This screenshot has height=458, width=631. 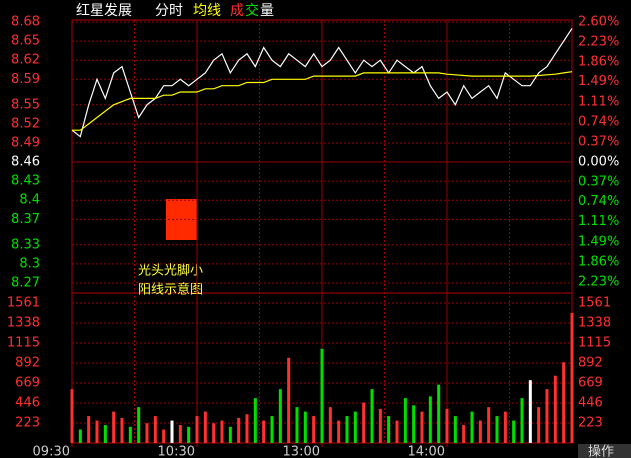 What do you see at coordinates (598, 221) in the screenshot?
I see `y2-tick-label: 1.11%` at bounding box center [598, 221].